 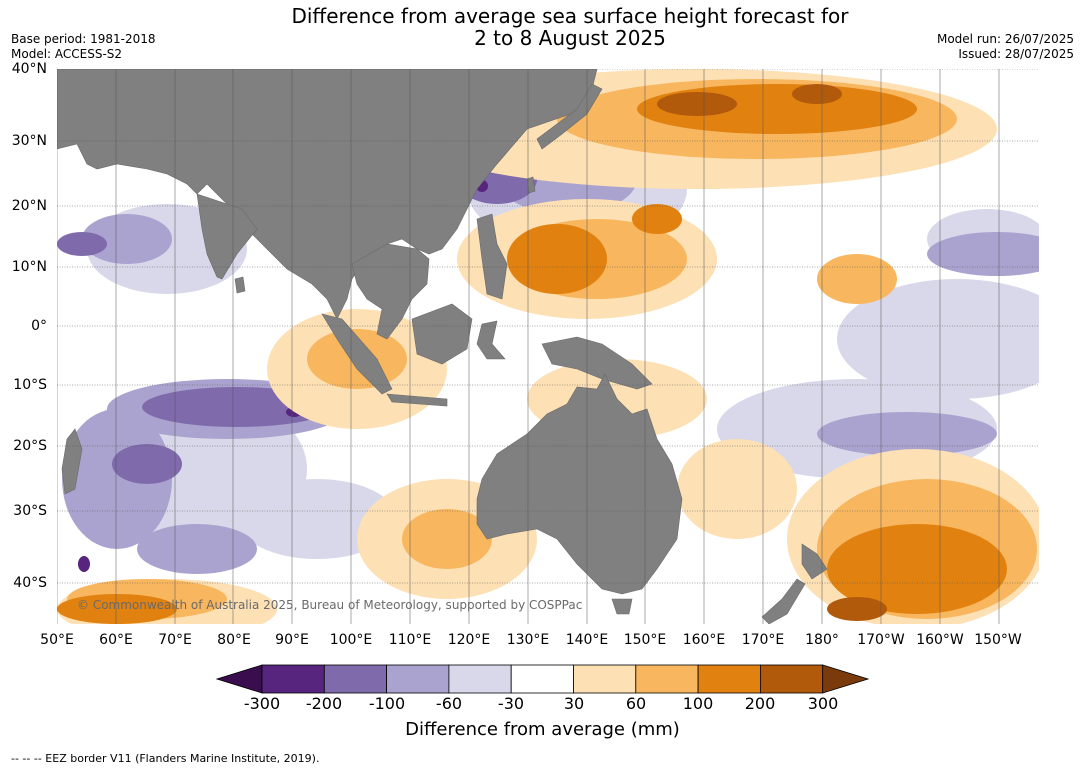 What do you see at coordinates (324, 703) in the screenshot?
I see `colorbar-tick: -200` at bounding box center [324, 703].